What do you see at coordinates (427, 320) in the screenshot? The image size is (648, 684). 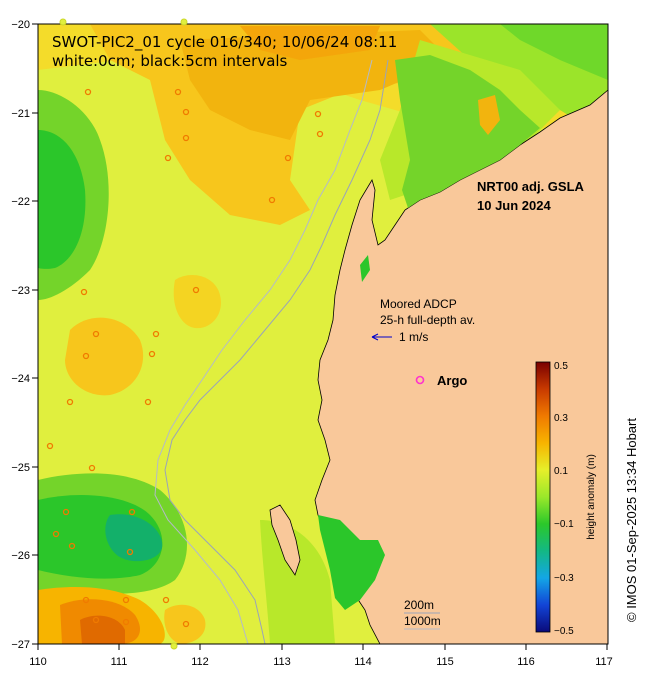 I see `adcp-subtitle: 25-h full-depth av.` at bounding box center [427, 320].